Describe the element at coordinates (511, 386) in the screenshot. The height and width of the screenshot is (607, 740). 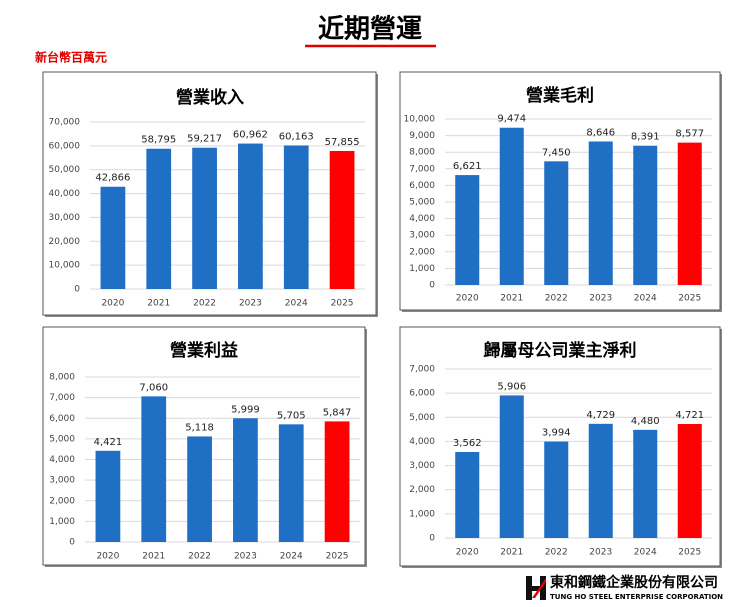
I see `value-label: 5,906` at that location.